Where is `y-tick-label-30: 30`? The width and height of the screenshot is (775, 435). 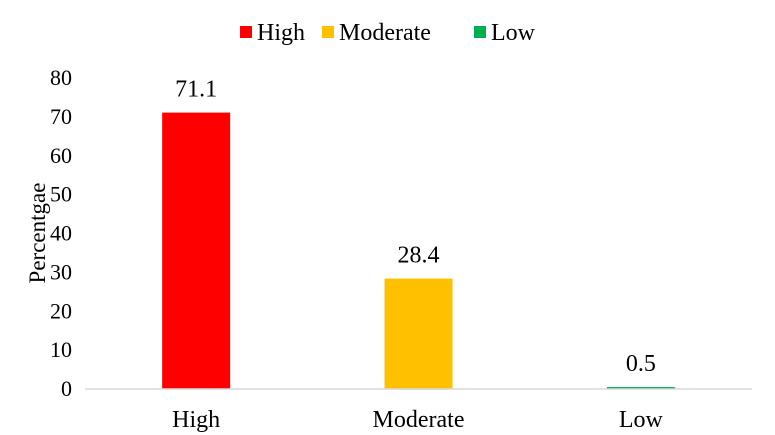
y-tick-label-30: 30 is located at coordinates (61, 271).